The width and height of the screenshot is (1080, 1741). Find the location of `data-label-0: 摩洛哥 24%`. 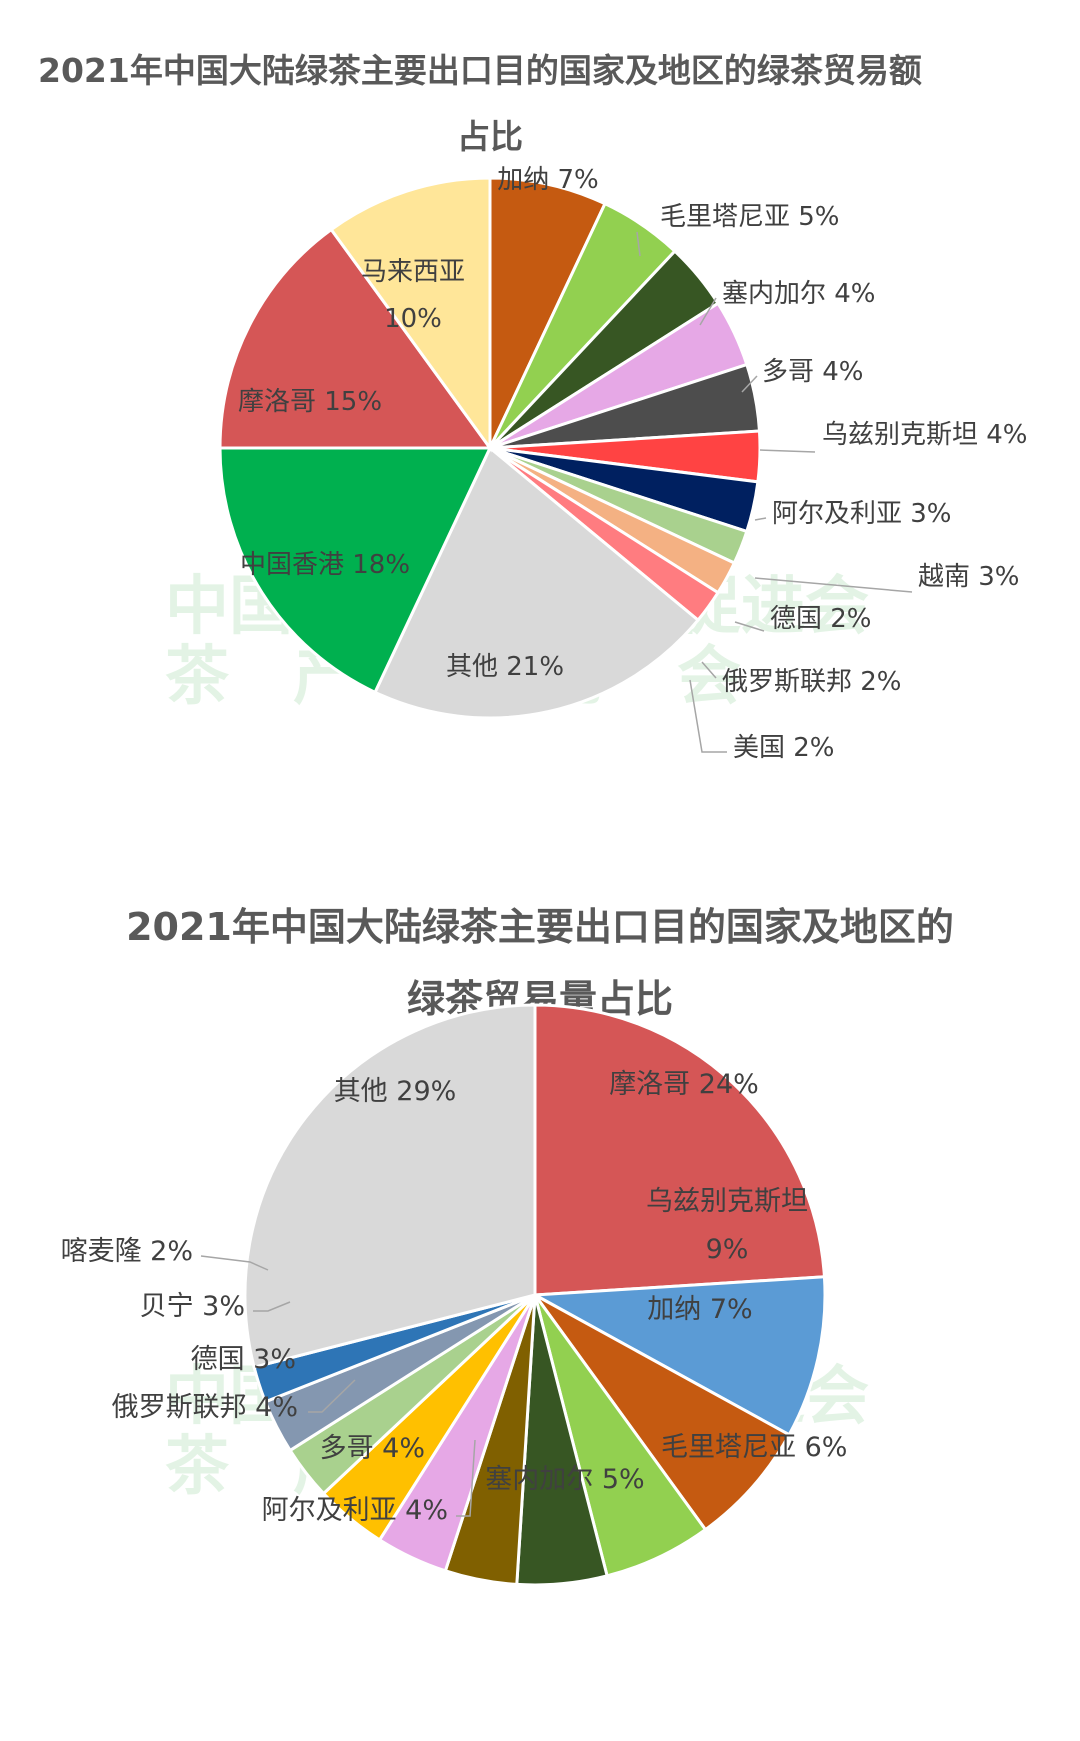

data-label-0: 摩洛哥 24% is located at coordinates (684, 1084).